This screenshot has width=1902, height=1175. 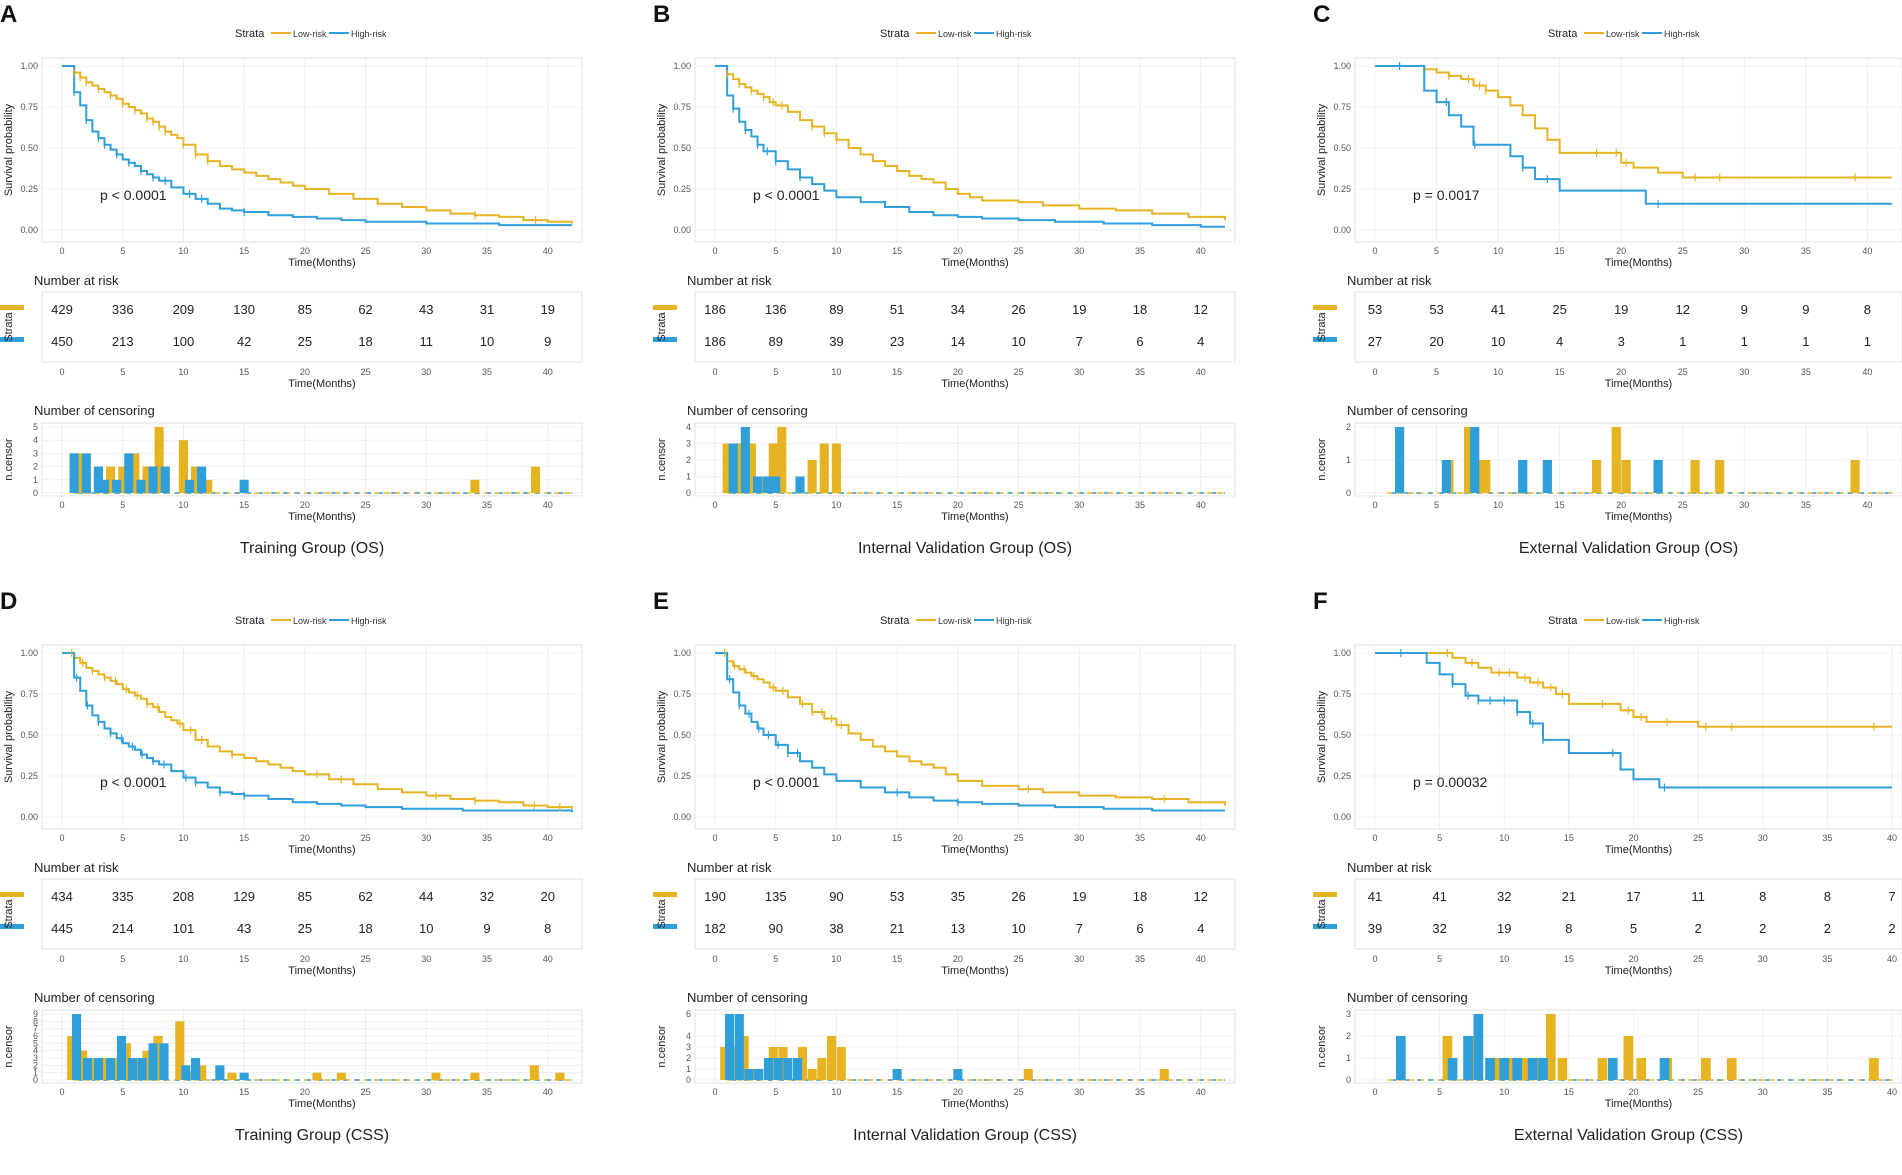 What do you see at coordinates (305, 505) in the screenshot?
I see `censor-xtick: 20` at bounding box center [305, 505].